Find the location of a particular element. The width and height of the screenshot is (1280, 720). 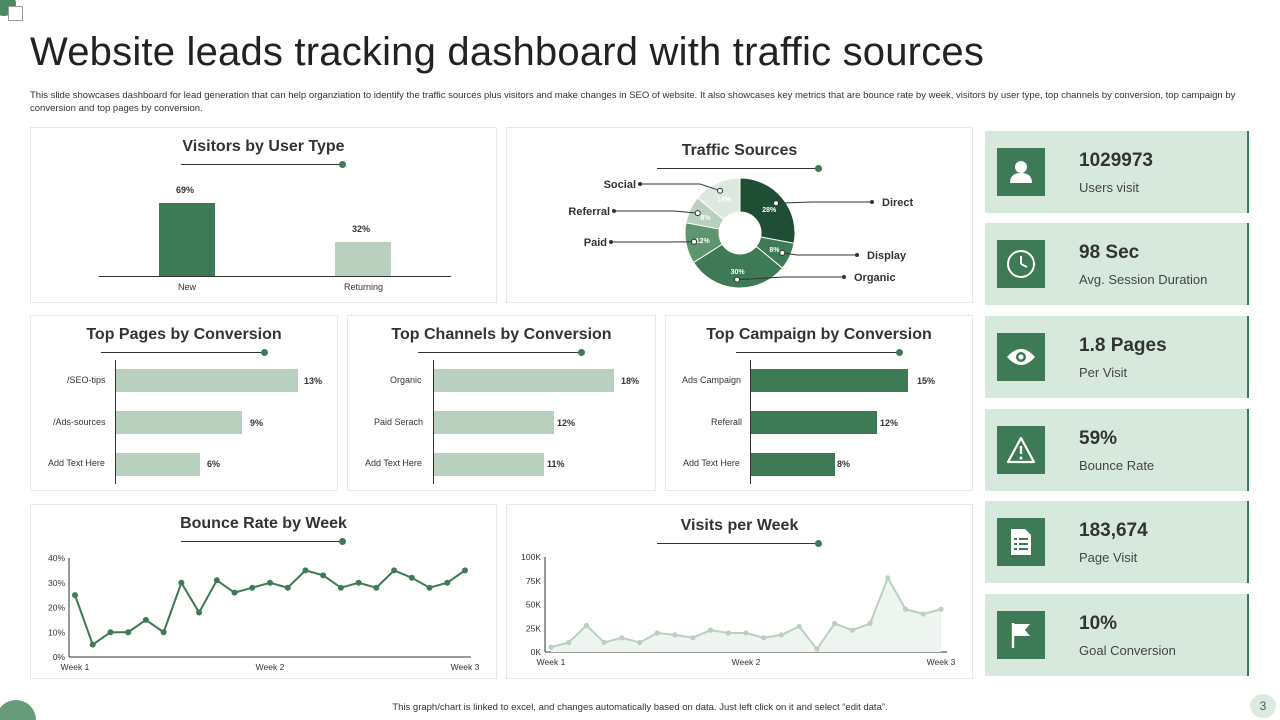

kpi-pages-per-visit: 1.8 Pages Per Visit is located at coordinates (1117, 357).